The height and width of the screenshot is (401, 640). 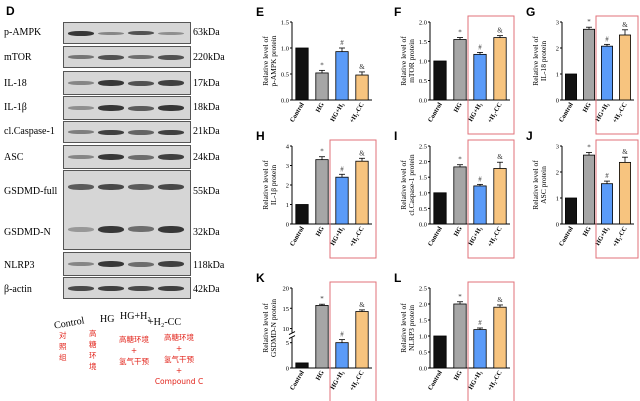 I want to click on row-label-il-18: IL-18, so click(x=15, y=83).